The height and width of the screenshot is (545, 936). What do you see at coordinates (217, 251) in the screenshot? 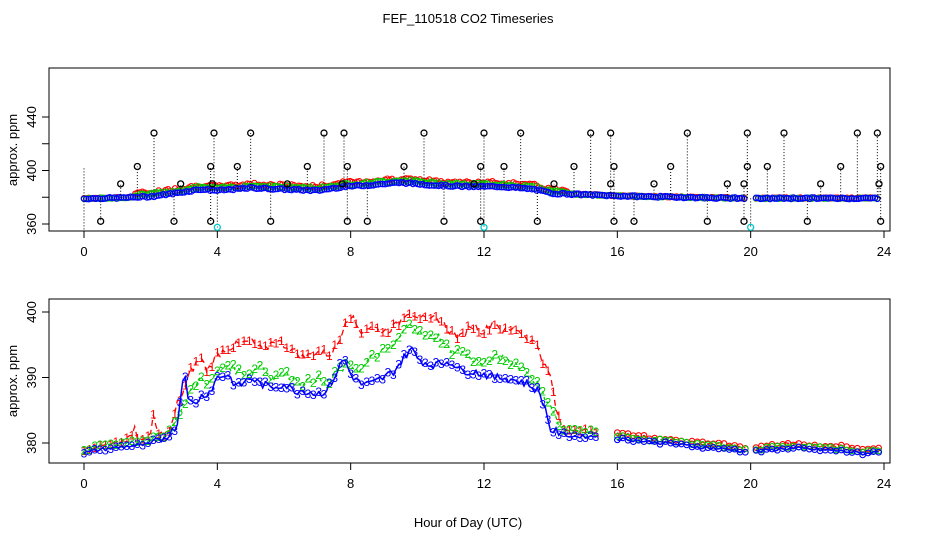
I see `top-x-tick-label: 4` at bounding box center [217, 251].